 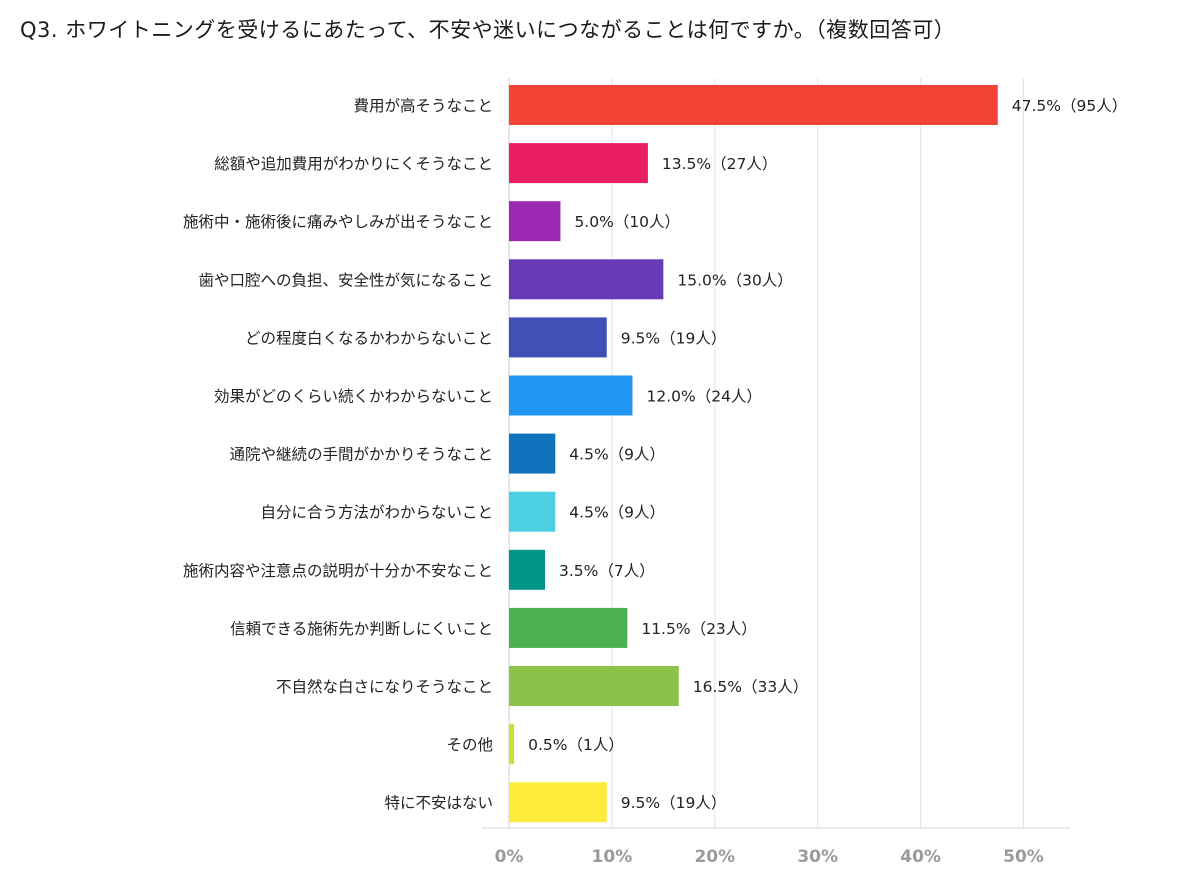 I want to click on data-label: 15.0%（30人）, so click(x=734, y=280).